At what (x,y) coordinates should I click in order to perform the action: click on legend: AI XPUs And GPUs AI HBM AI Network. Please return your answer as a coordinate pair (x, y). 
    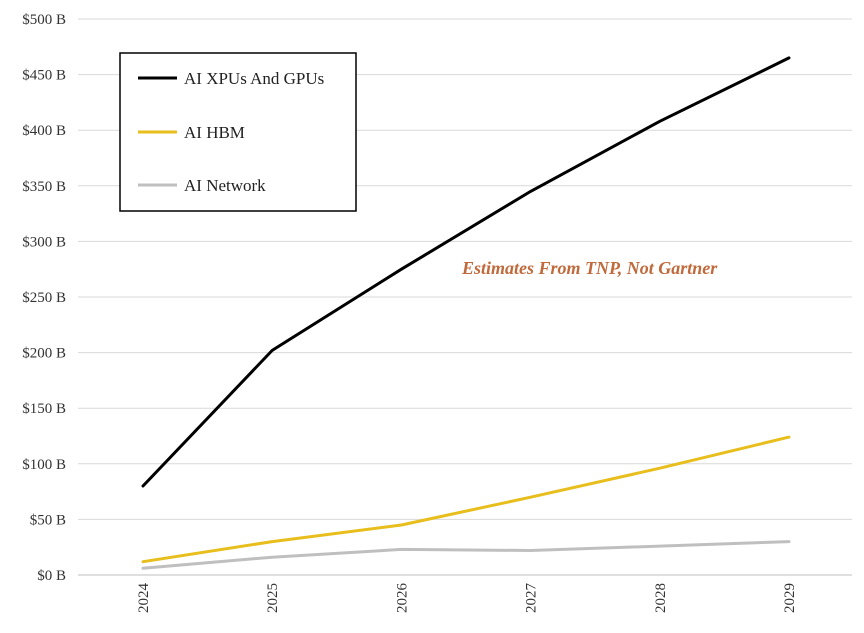
    Looking at the image, I should click on (238, 132).